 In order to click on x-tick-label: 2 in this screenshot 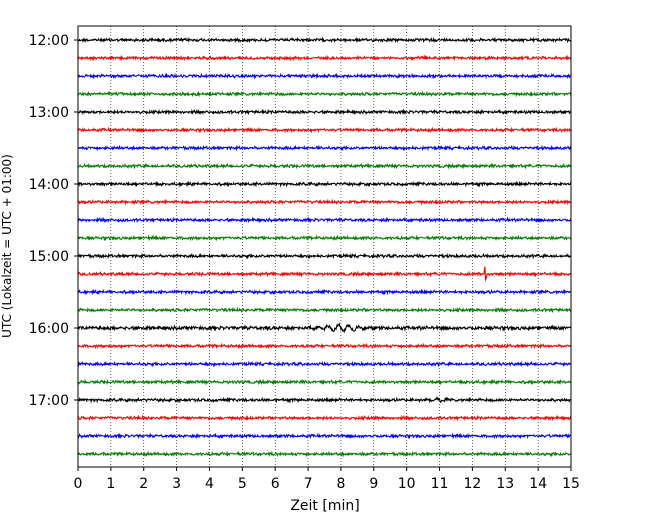, I will do `click(143, 484)`.